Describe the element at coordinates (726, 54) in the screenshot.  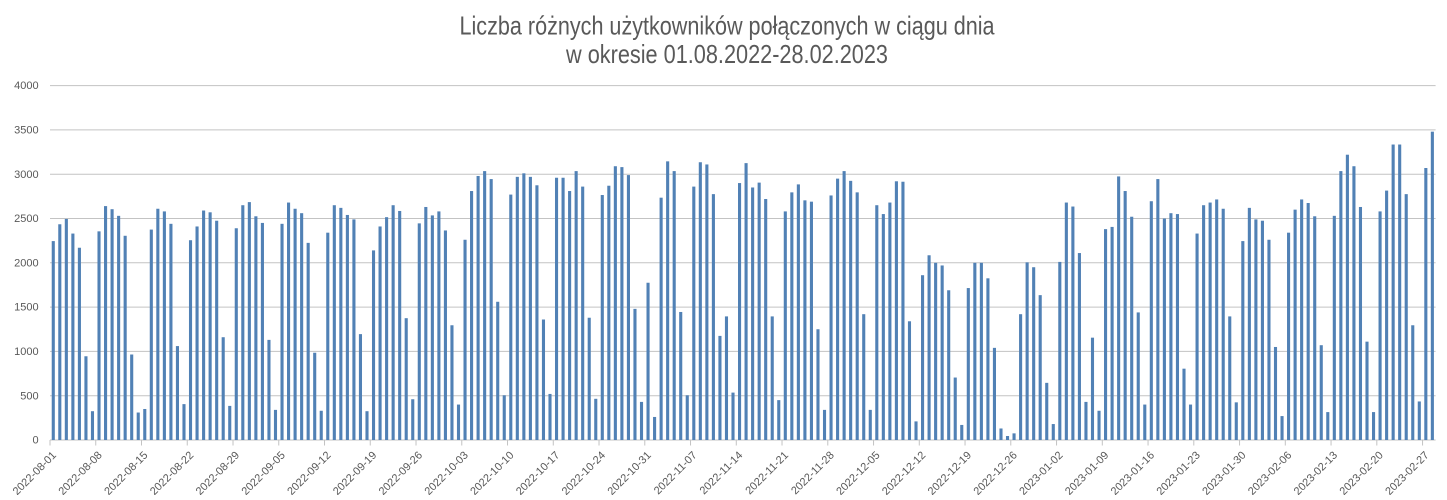
I see `svg-text:w okresie 01.08.2022-28.02.202: w okresie 01.08.2022-28.02.2023` at that location.